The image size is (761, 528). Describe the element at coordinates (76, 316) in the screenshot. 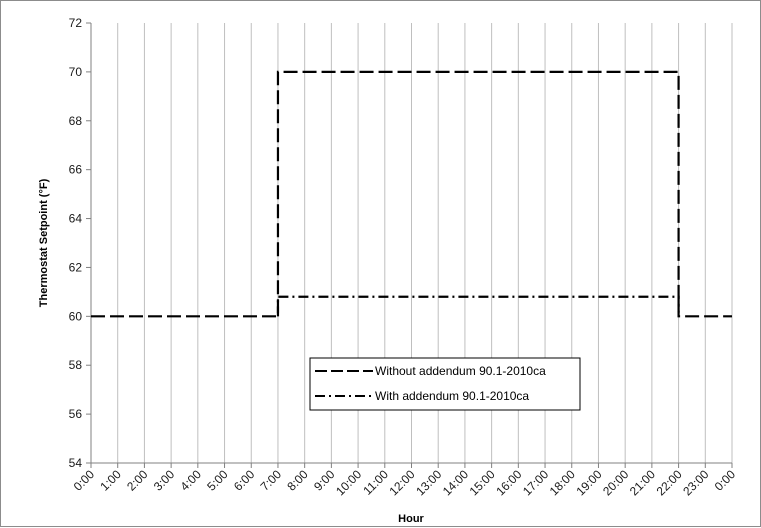

I see `y-tick-label: 60` at that location.